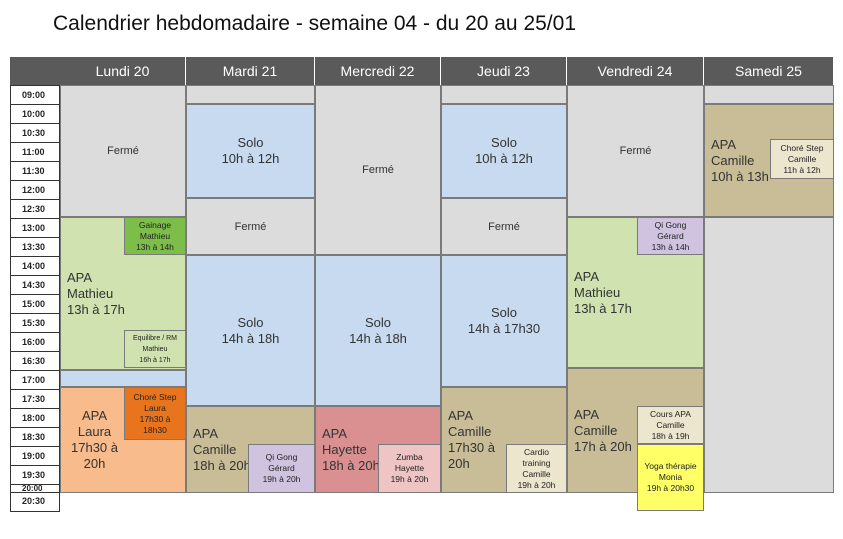 The image size is (843, 539). I want to click on event-lundi-gainage: Gainage Mathieu 13h à 14h, so click(155, 236).